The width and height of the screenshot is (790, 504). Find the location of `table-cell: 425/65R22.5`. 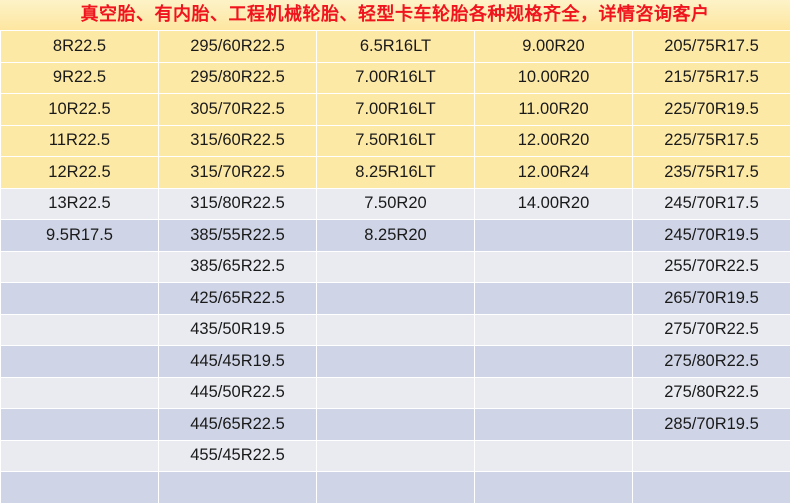

table-cell: 425/65R22.5 is located at coordinates (238, 299).